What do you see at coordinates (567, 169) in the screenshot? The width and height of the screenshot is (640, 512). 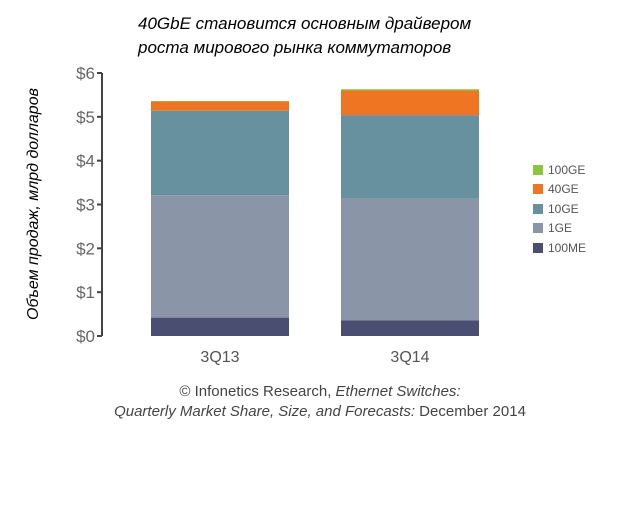 I see `legend-label: 100GE` at bounding box center [567, 169].